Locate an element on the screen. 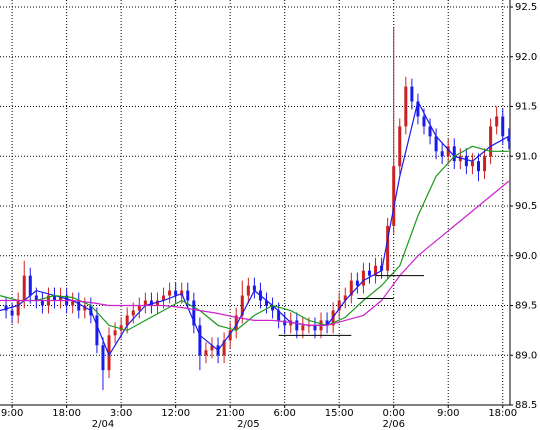 This screenshot has width=540, height=430. y-tick-label: 91.5 is located at coordinates (526, 107).